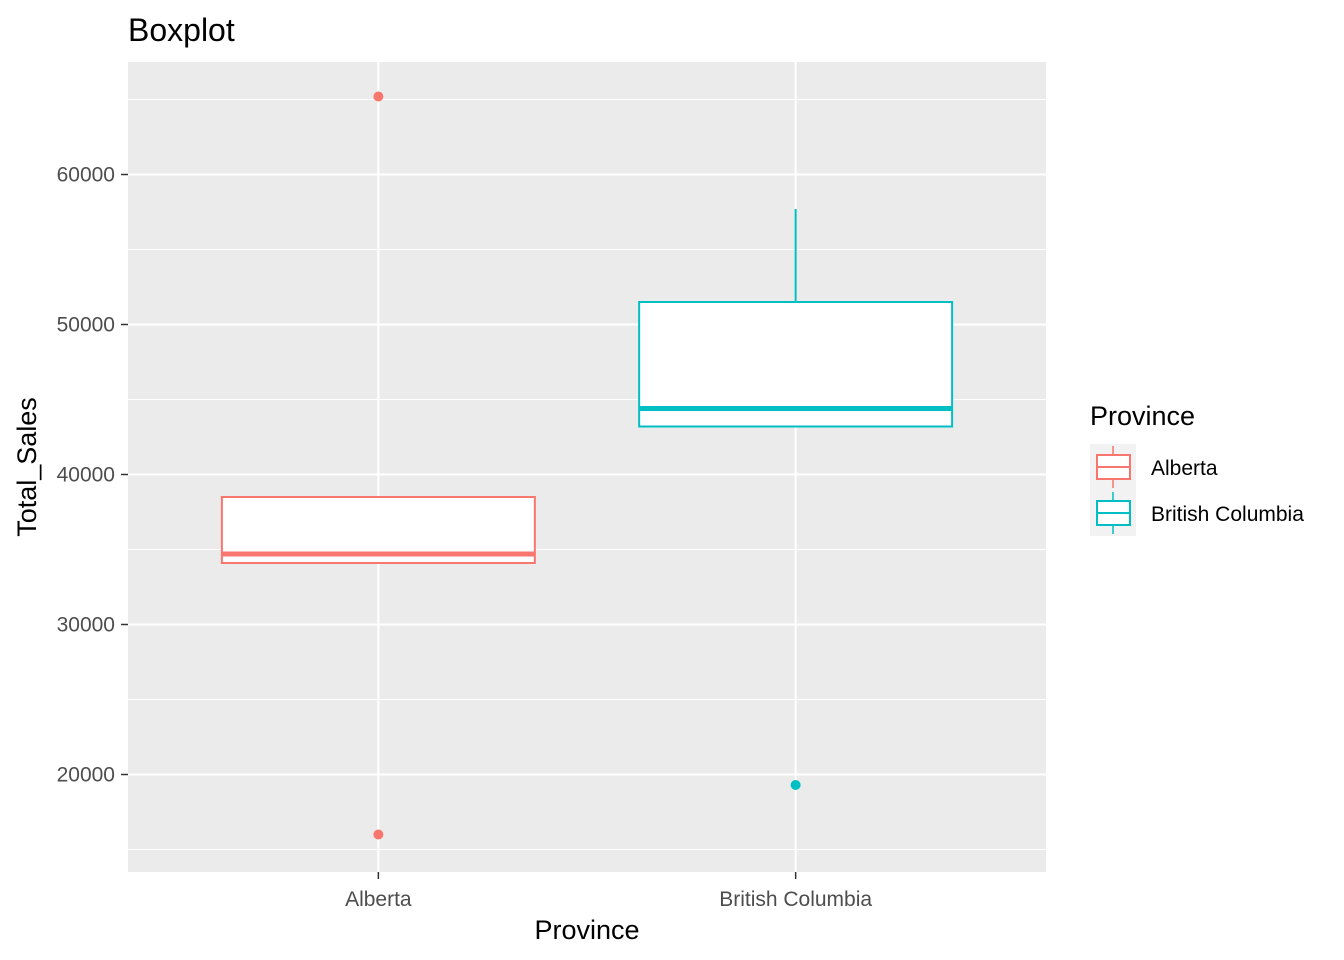 The width and height of the screenshot is (1344, 960). Describe the element at coordinates (796, 499) in the screenshot. I see `box-british-columbia` at that location.